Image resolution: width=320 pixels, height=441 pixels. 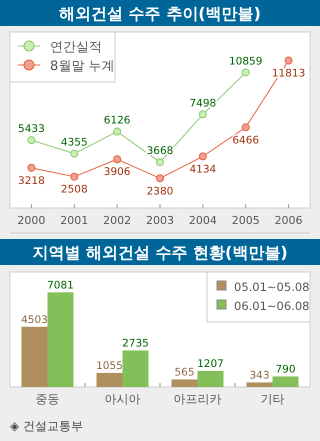 What do you see at coordinates (31, 129) in the screenshot?
I see `data-label: 5433` at bounding box center [31, 129].